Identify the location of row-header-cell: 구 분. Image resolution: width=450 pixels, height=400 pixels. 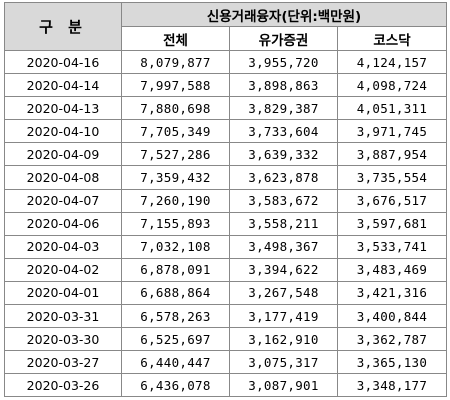
(63, 26).